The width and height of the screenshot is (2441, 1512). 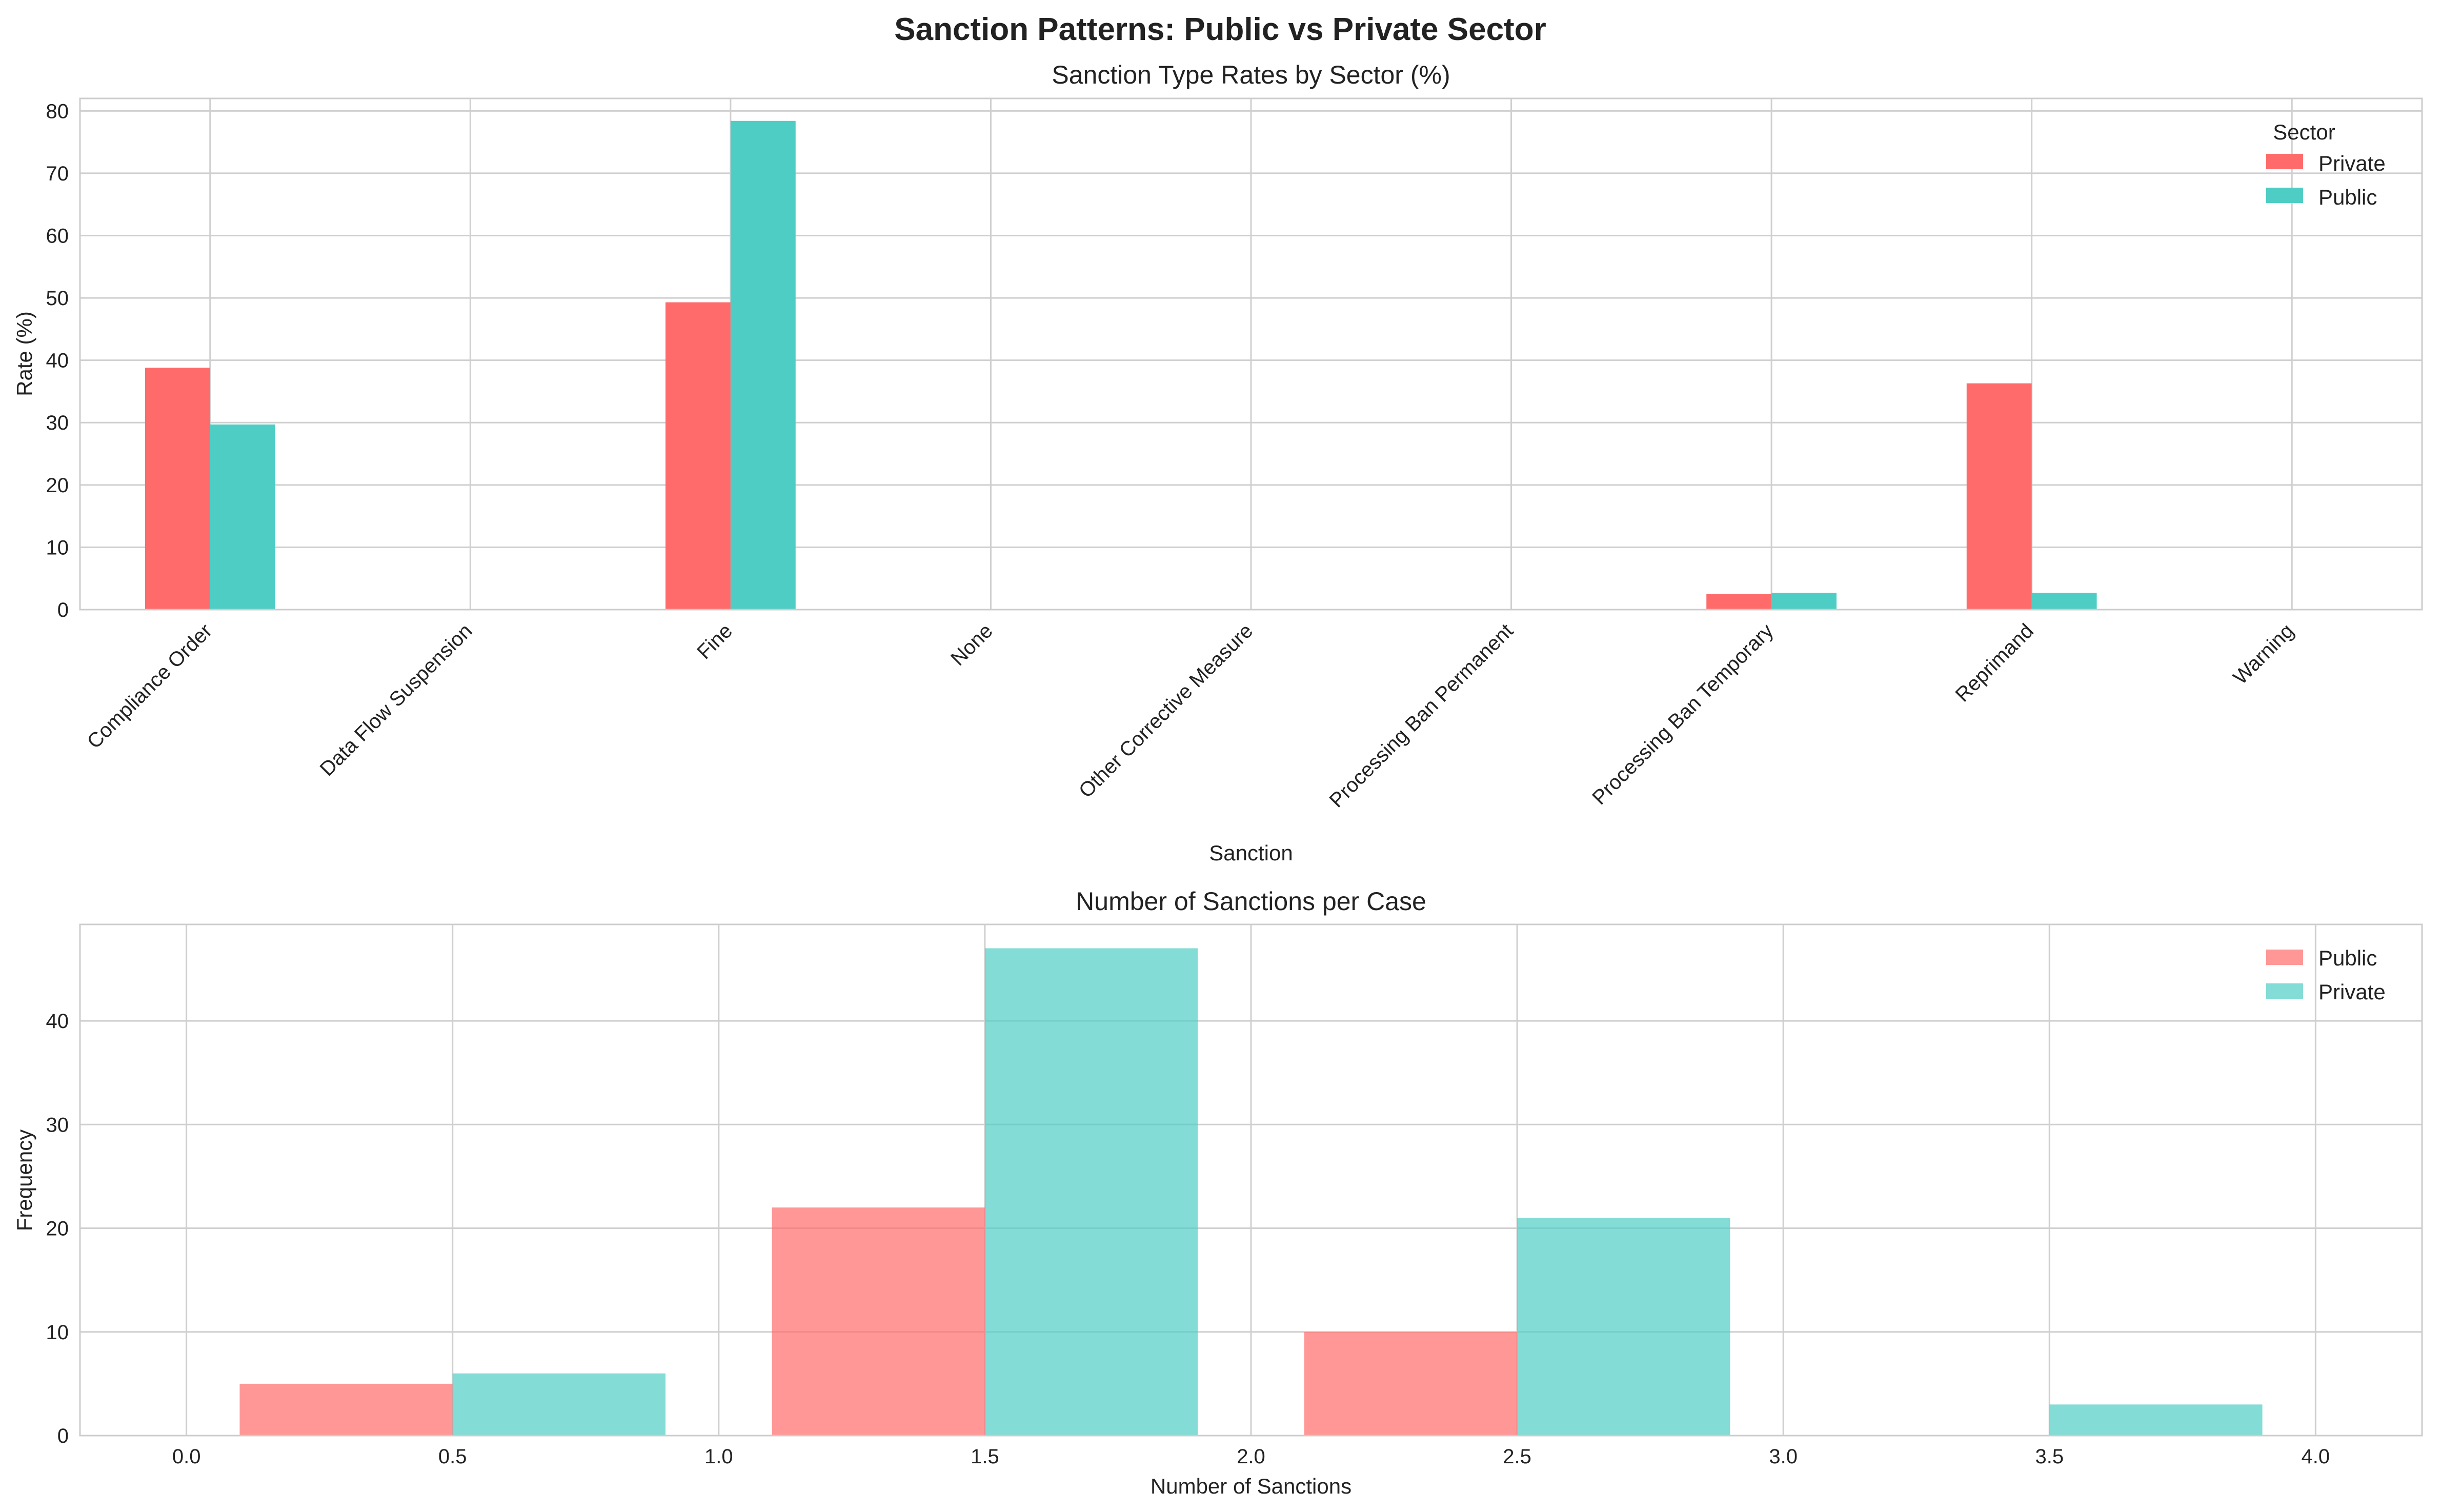 I want to click on chart-title: Sanction Type Rates by Sector (%), so click(x=1251, y=75).